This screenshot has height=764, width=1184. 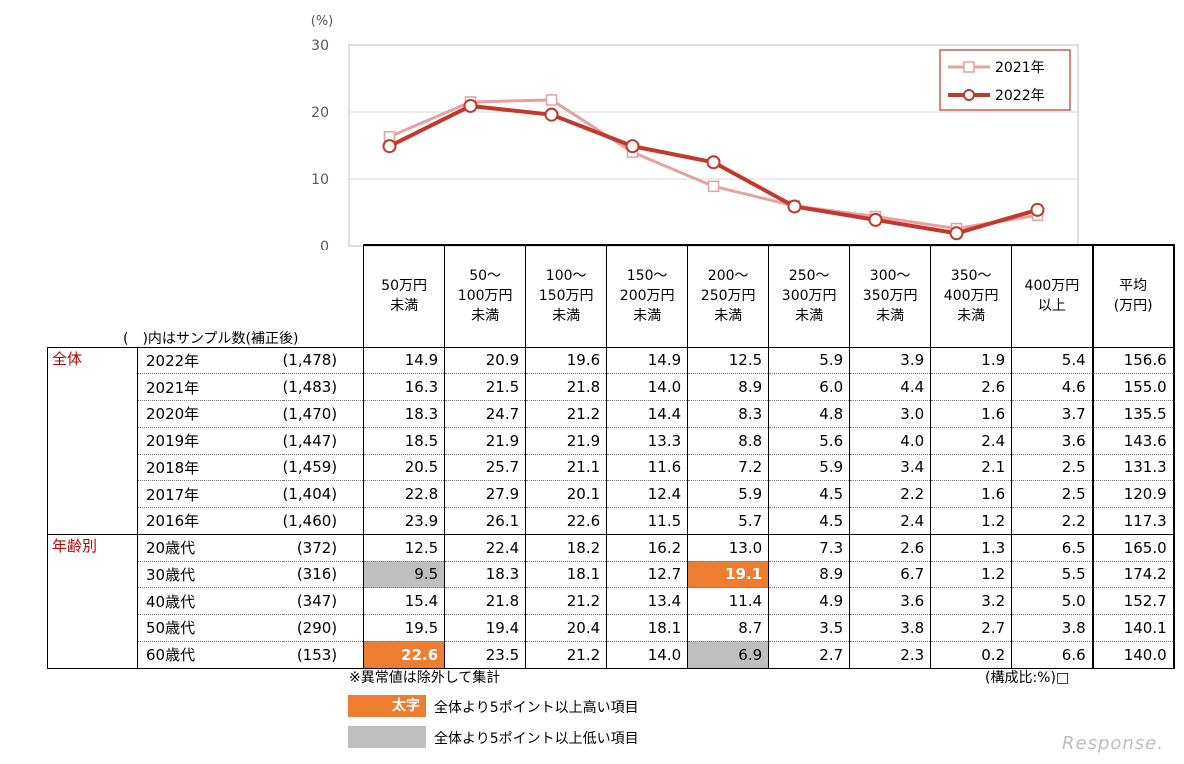 What do you see at coordinates (566, 296) in the screenshot?
I see `column-header: 100～ 150万円 未満` at bounding box center [566, 296].